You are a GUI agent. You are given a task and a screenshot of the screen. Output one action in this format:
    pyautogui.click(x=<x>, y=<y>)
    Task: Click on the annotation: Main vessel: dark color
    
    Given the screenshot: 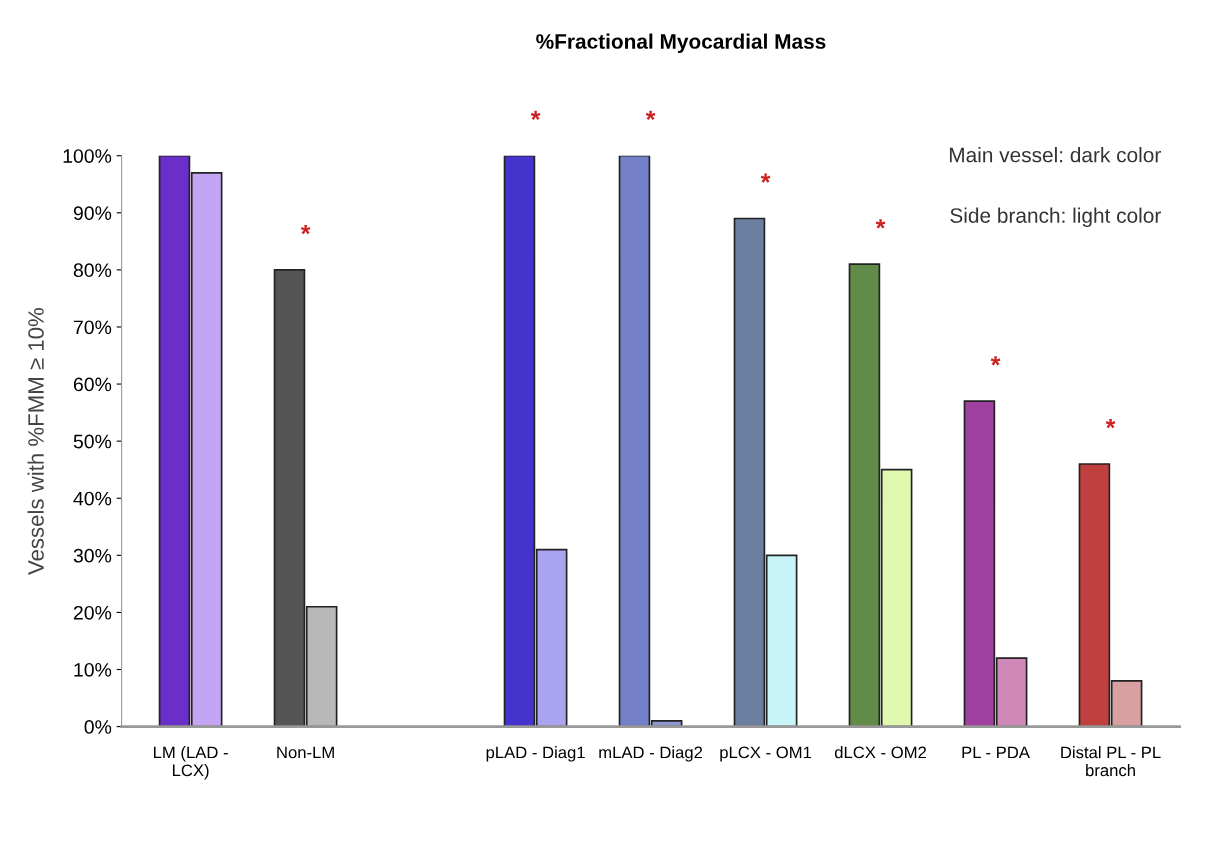 What is the action you would take?
    pyautogui.click(x=1055, y=155)
    